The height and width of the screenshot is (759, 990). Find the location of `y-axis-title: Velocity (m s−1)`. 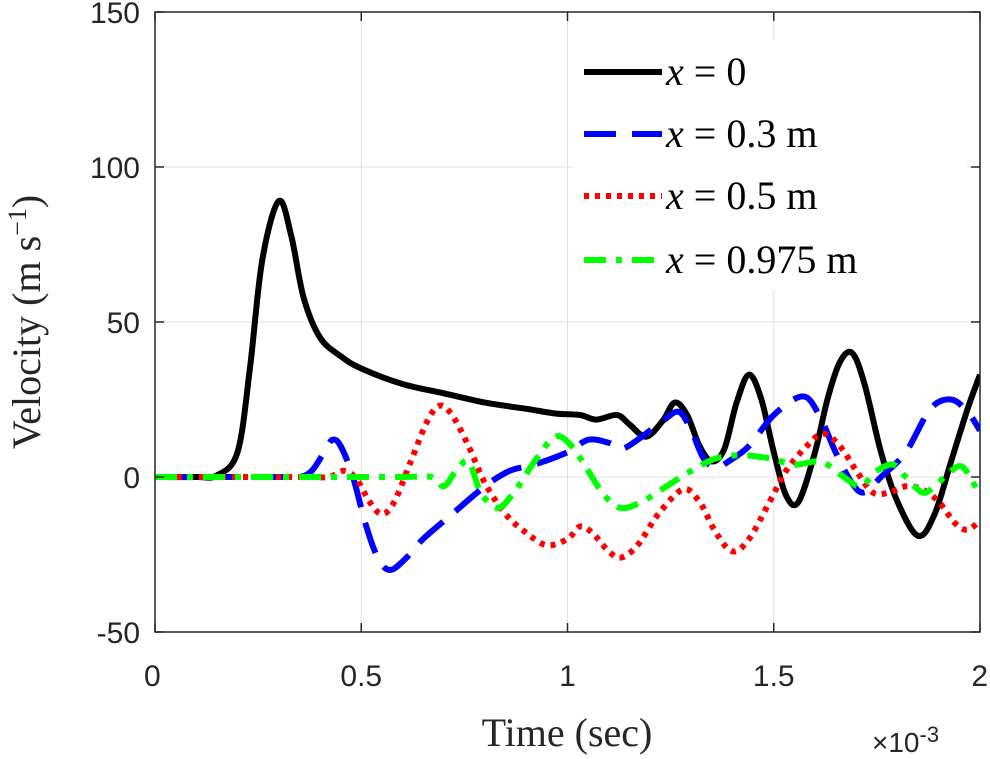

y-axis-title: Velocity (m s−1) is located at coordinates (26, 322).